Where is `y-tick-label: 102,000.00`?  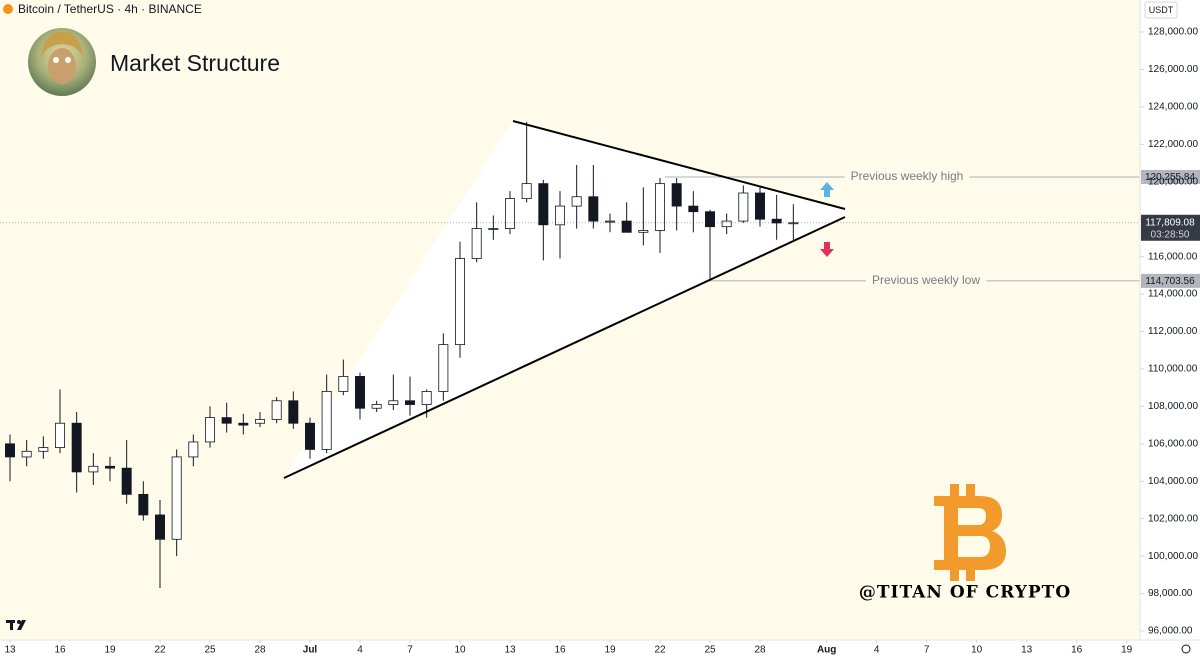 y-tick-label: 102,000.00 is located at coordinates (1173, 518).